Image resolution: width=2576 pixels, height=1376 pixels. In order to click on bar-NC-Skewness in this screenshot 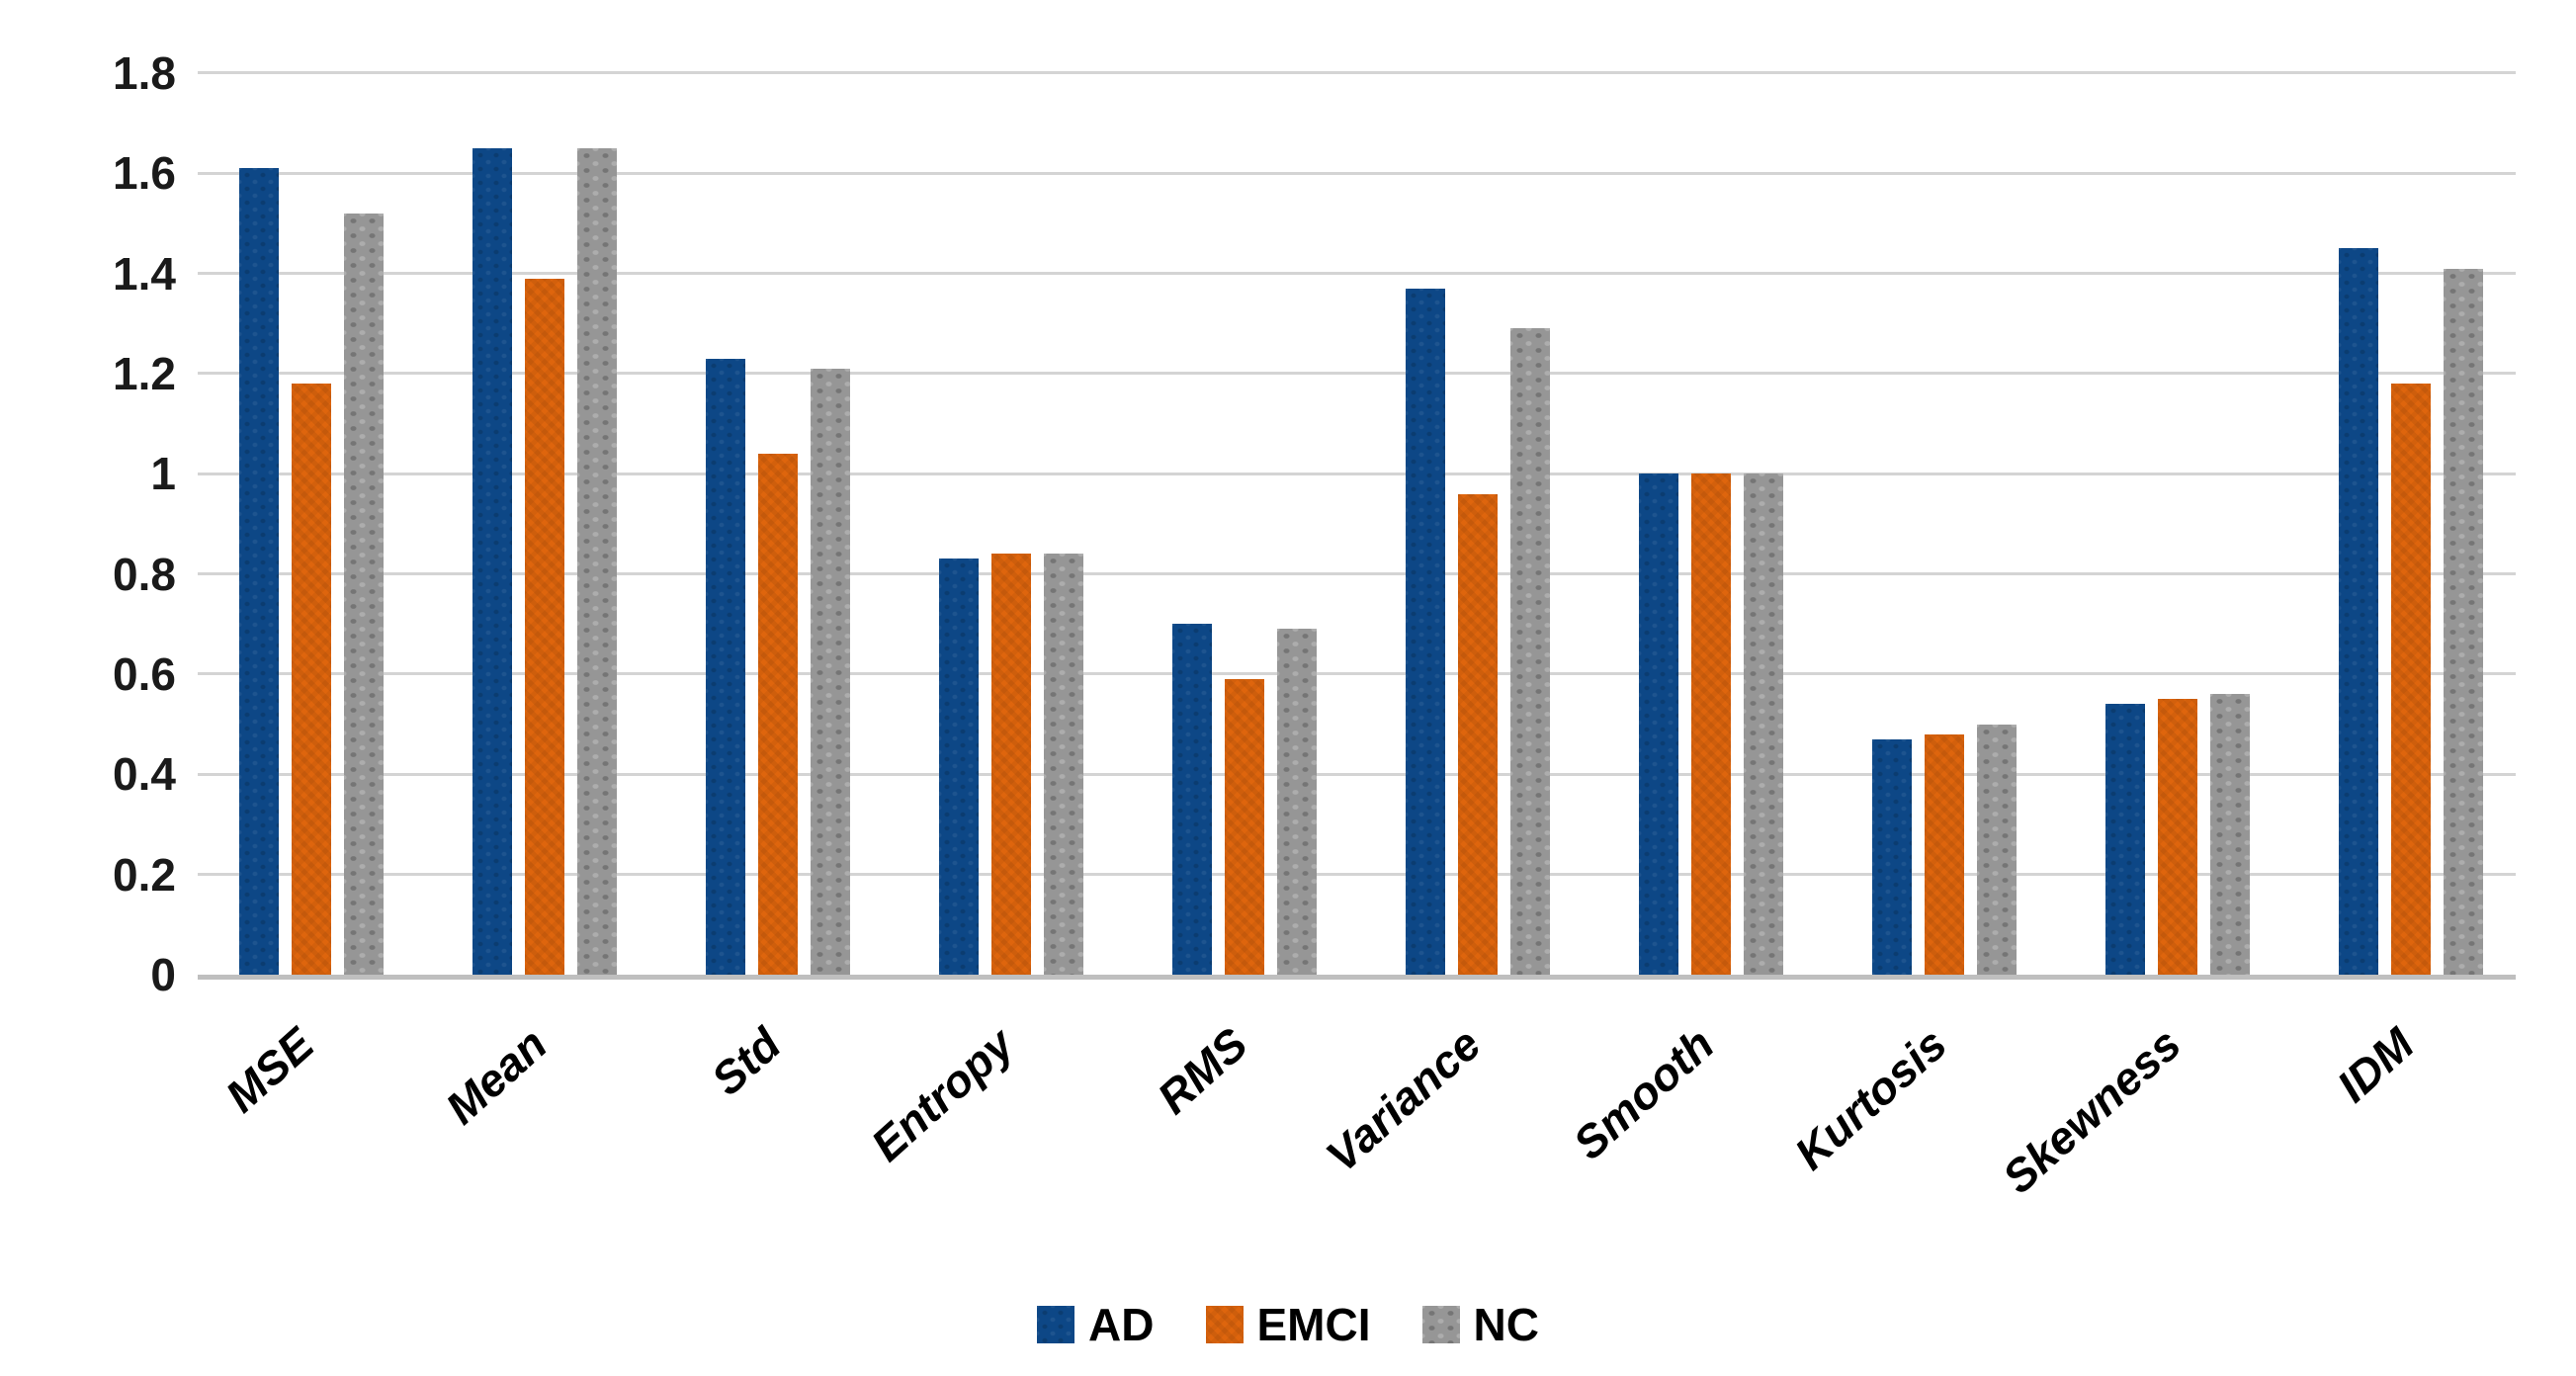, I will do `click(2230, 834)`.